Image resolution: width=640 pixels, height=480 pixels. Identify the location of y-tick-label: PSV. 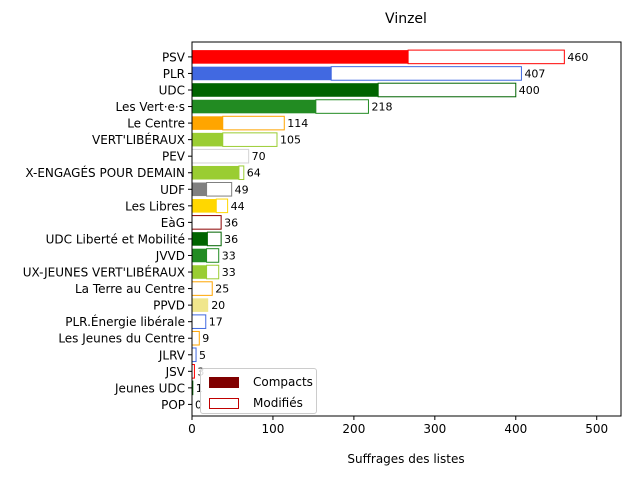
(174, 57).